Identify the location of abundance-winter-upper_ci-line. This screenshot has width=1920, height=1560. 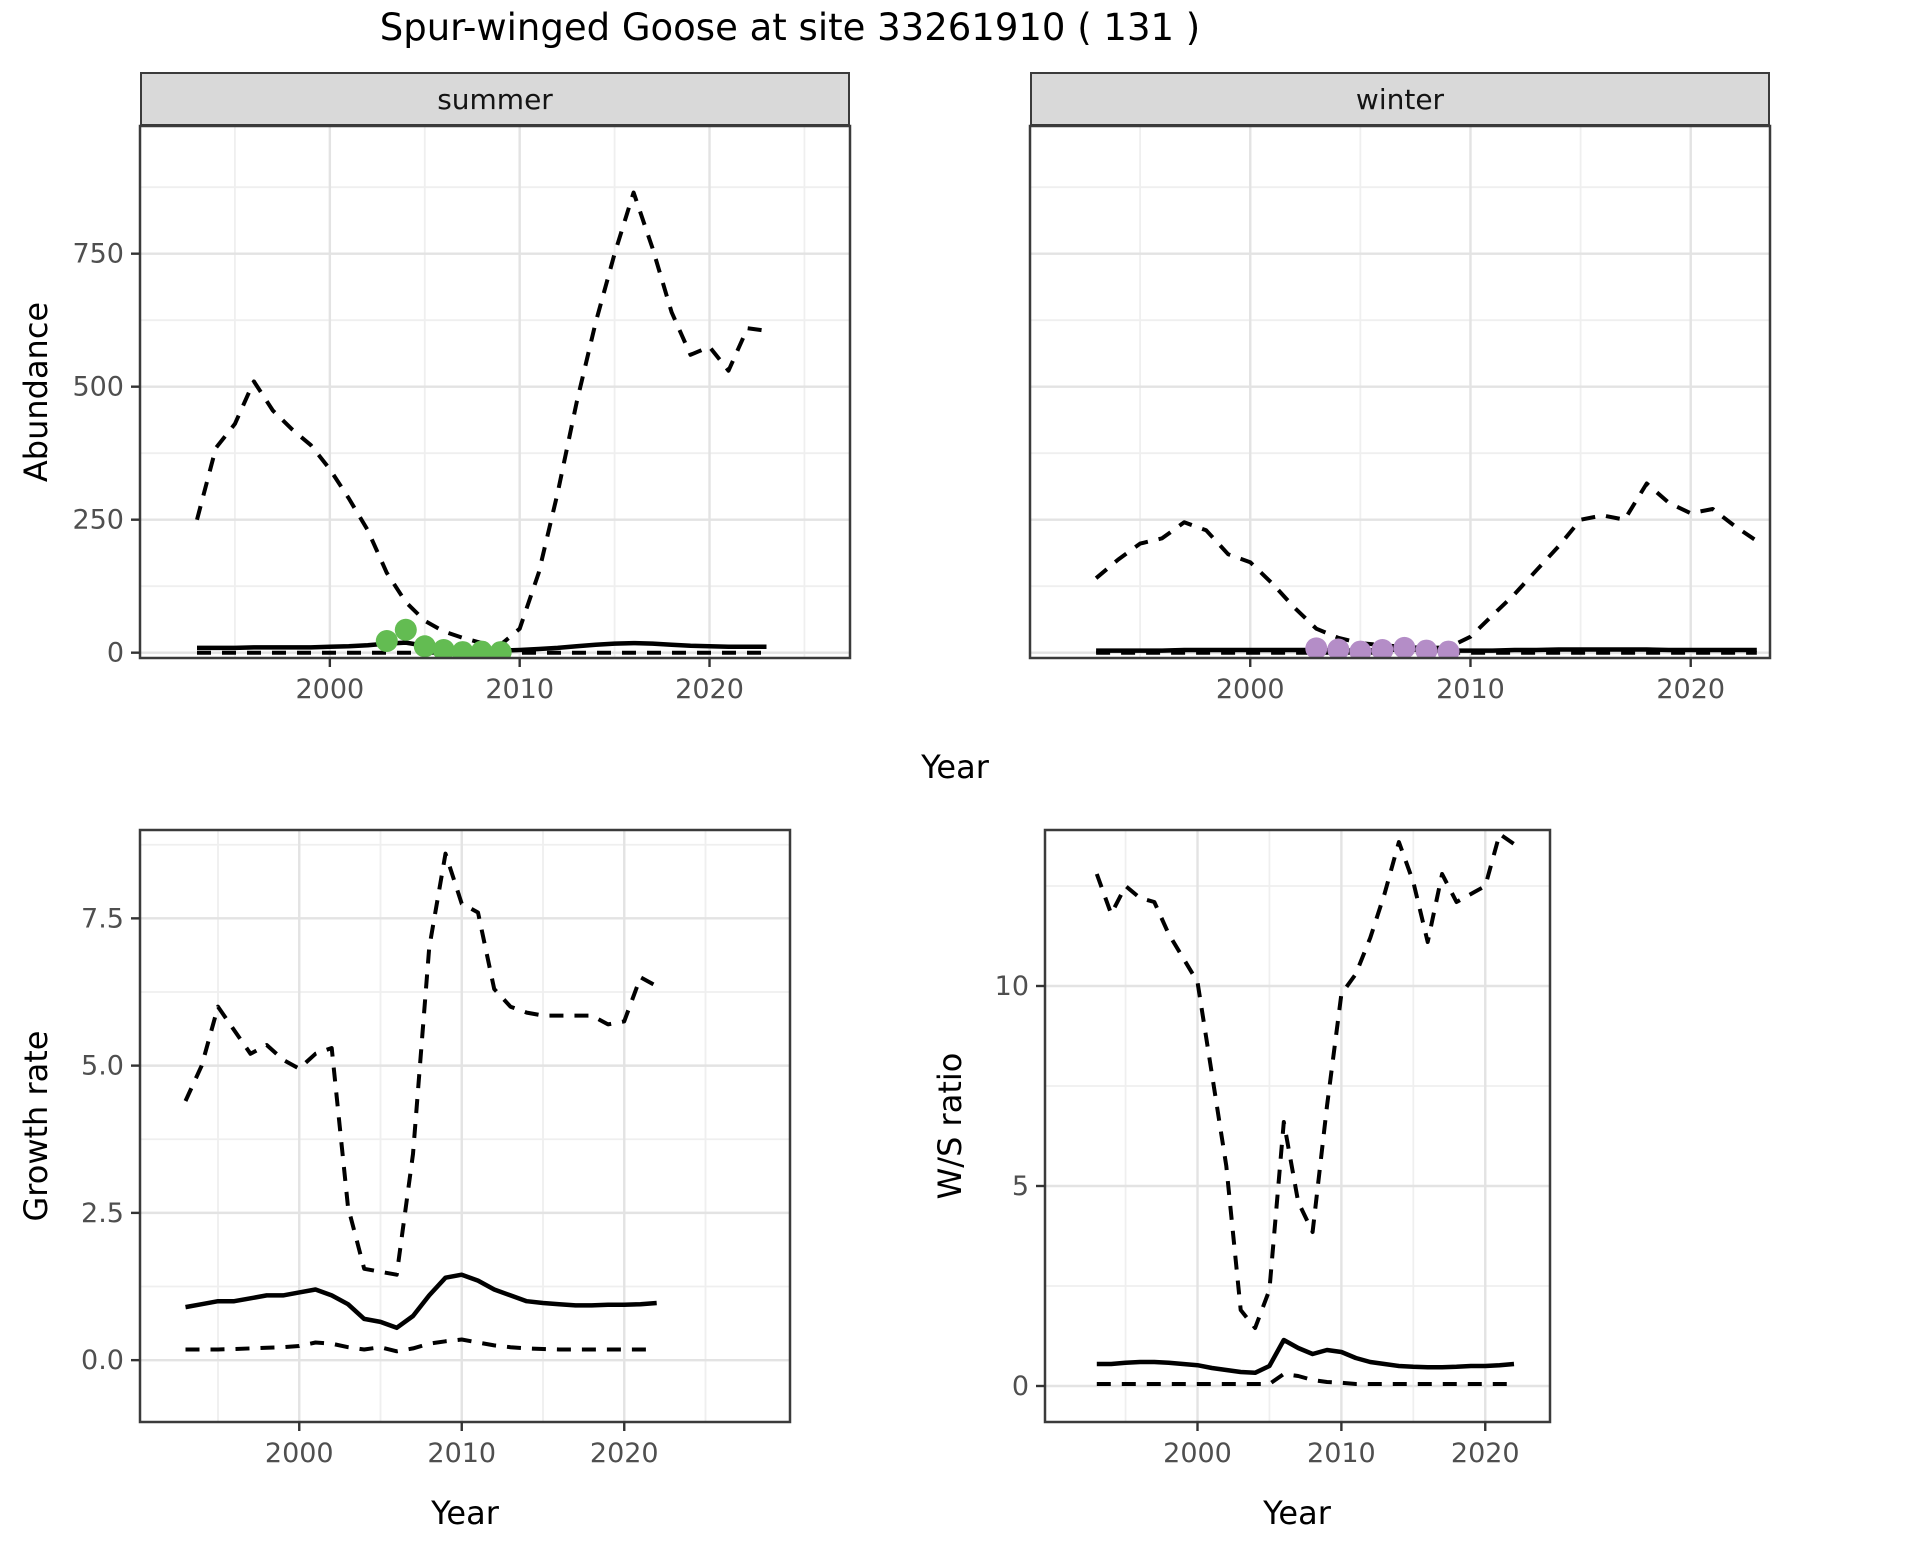
(1426, 565).